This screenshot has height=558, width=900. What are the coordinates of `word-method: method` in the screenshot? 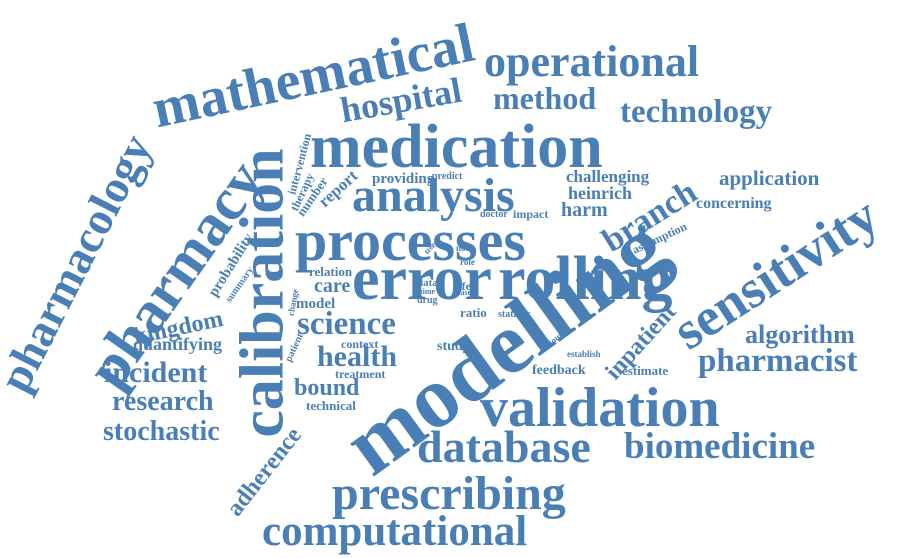 It's located at (545, 98).